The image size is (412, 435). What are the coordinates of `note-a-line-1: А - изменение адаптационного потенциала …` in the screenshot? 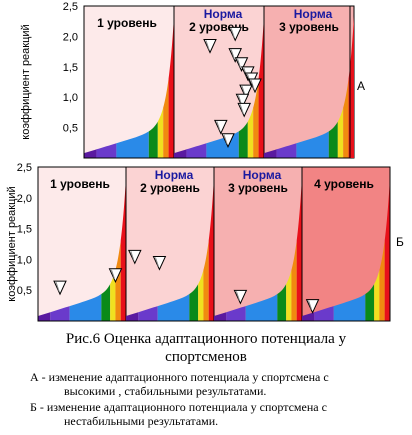 It's located at (179, 377).